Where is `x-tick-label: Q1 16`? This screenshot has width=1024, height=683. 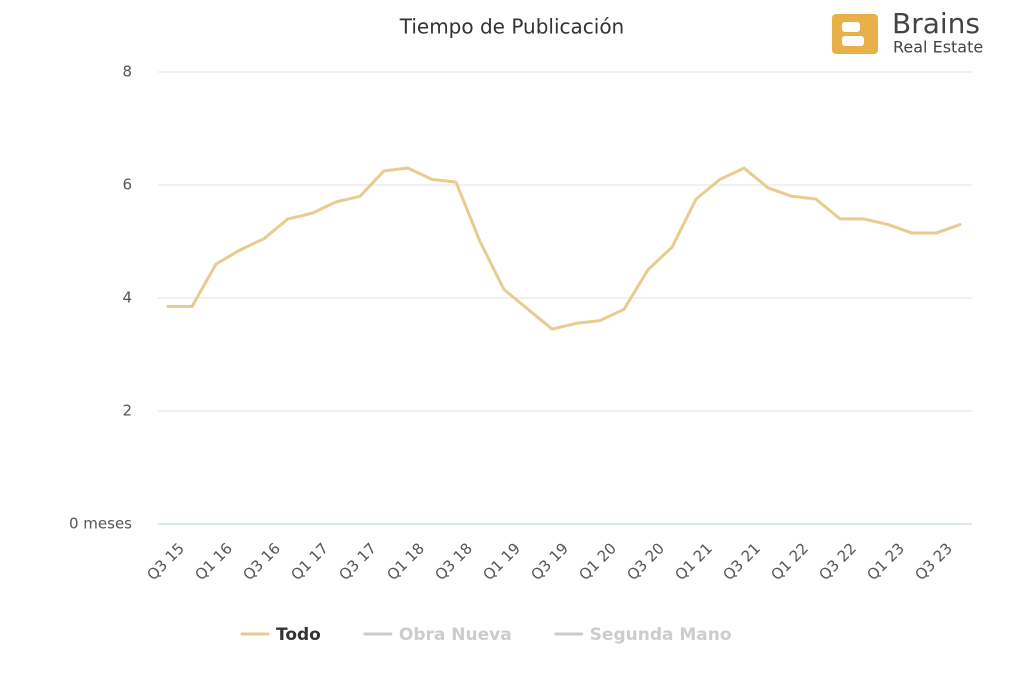
x-tick-label: Q1 16 is located at coordinates (213, 561).